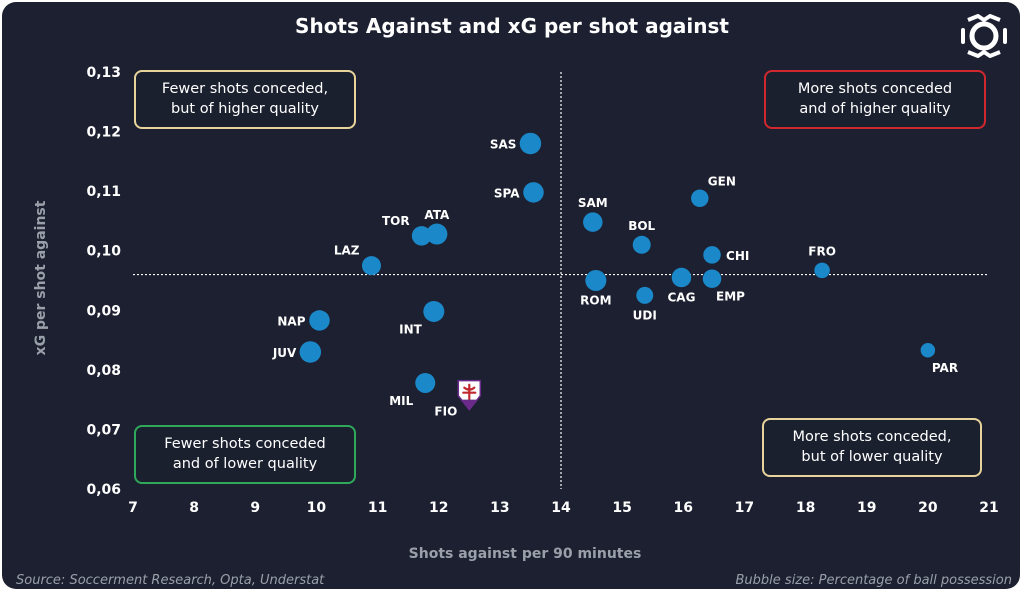  Describe the element at coordinates (377, 508) in the screenshot. I see `x-tick-label: 11` at that location.